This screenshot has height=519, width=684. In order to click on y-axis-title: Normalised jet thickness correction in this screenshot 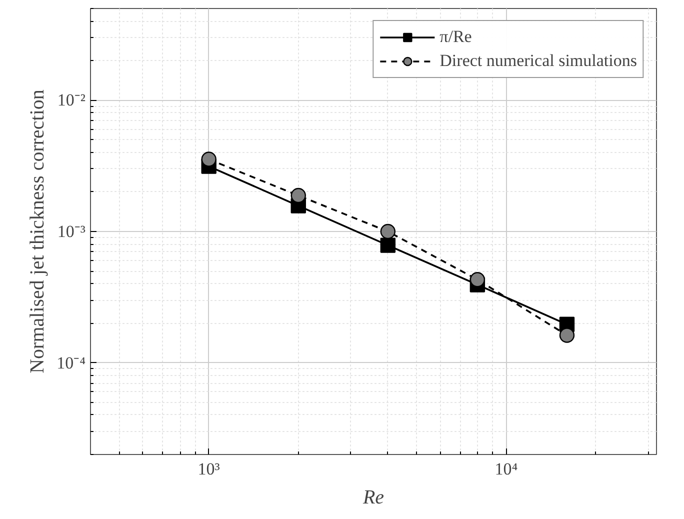, I will do `click(37, 232)`.